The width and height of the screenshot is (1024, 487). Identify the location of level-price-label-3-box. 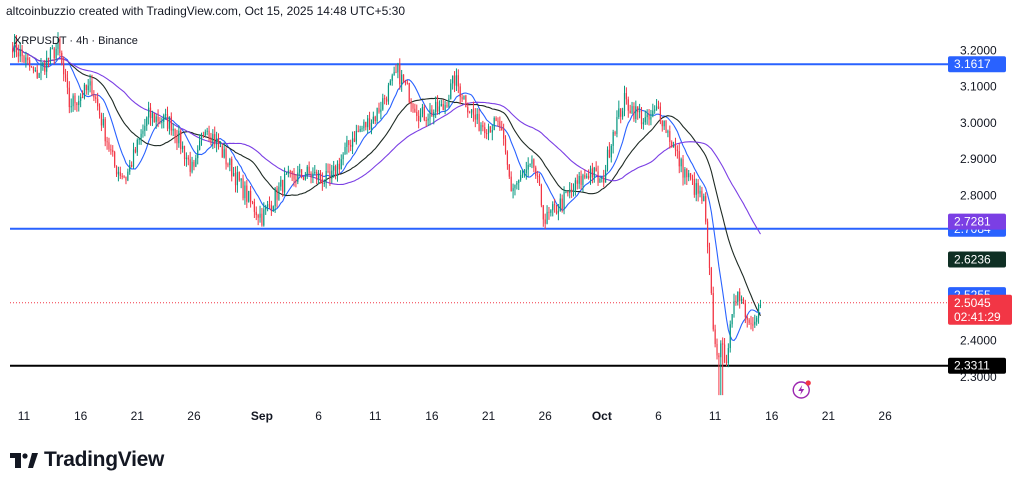
(977, 365).